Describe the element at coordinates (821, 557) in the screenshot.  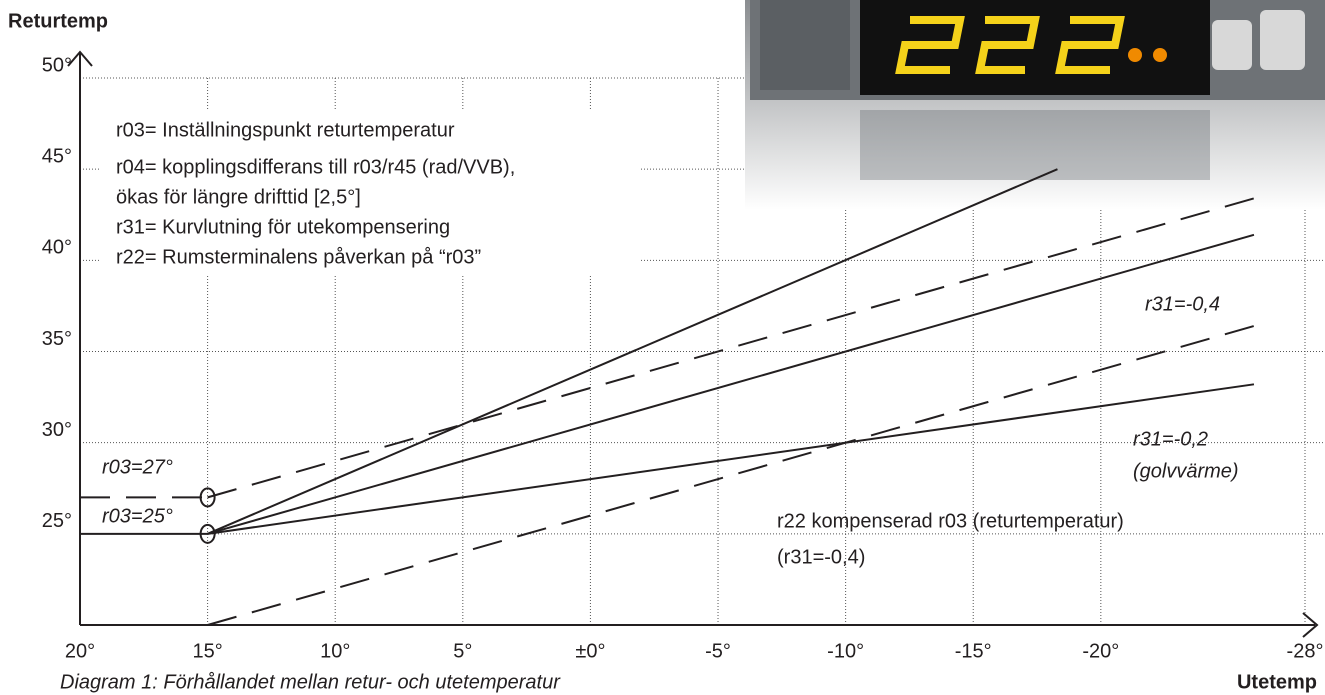
I see `annotation: (r31=-0,4)` at that location.